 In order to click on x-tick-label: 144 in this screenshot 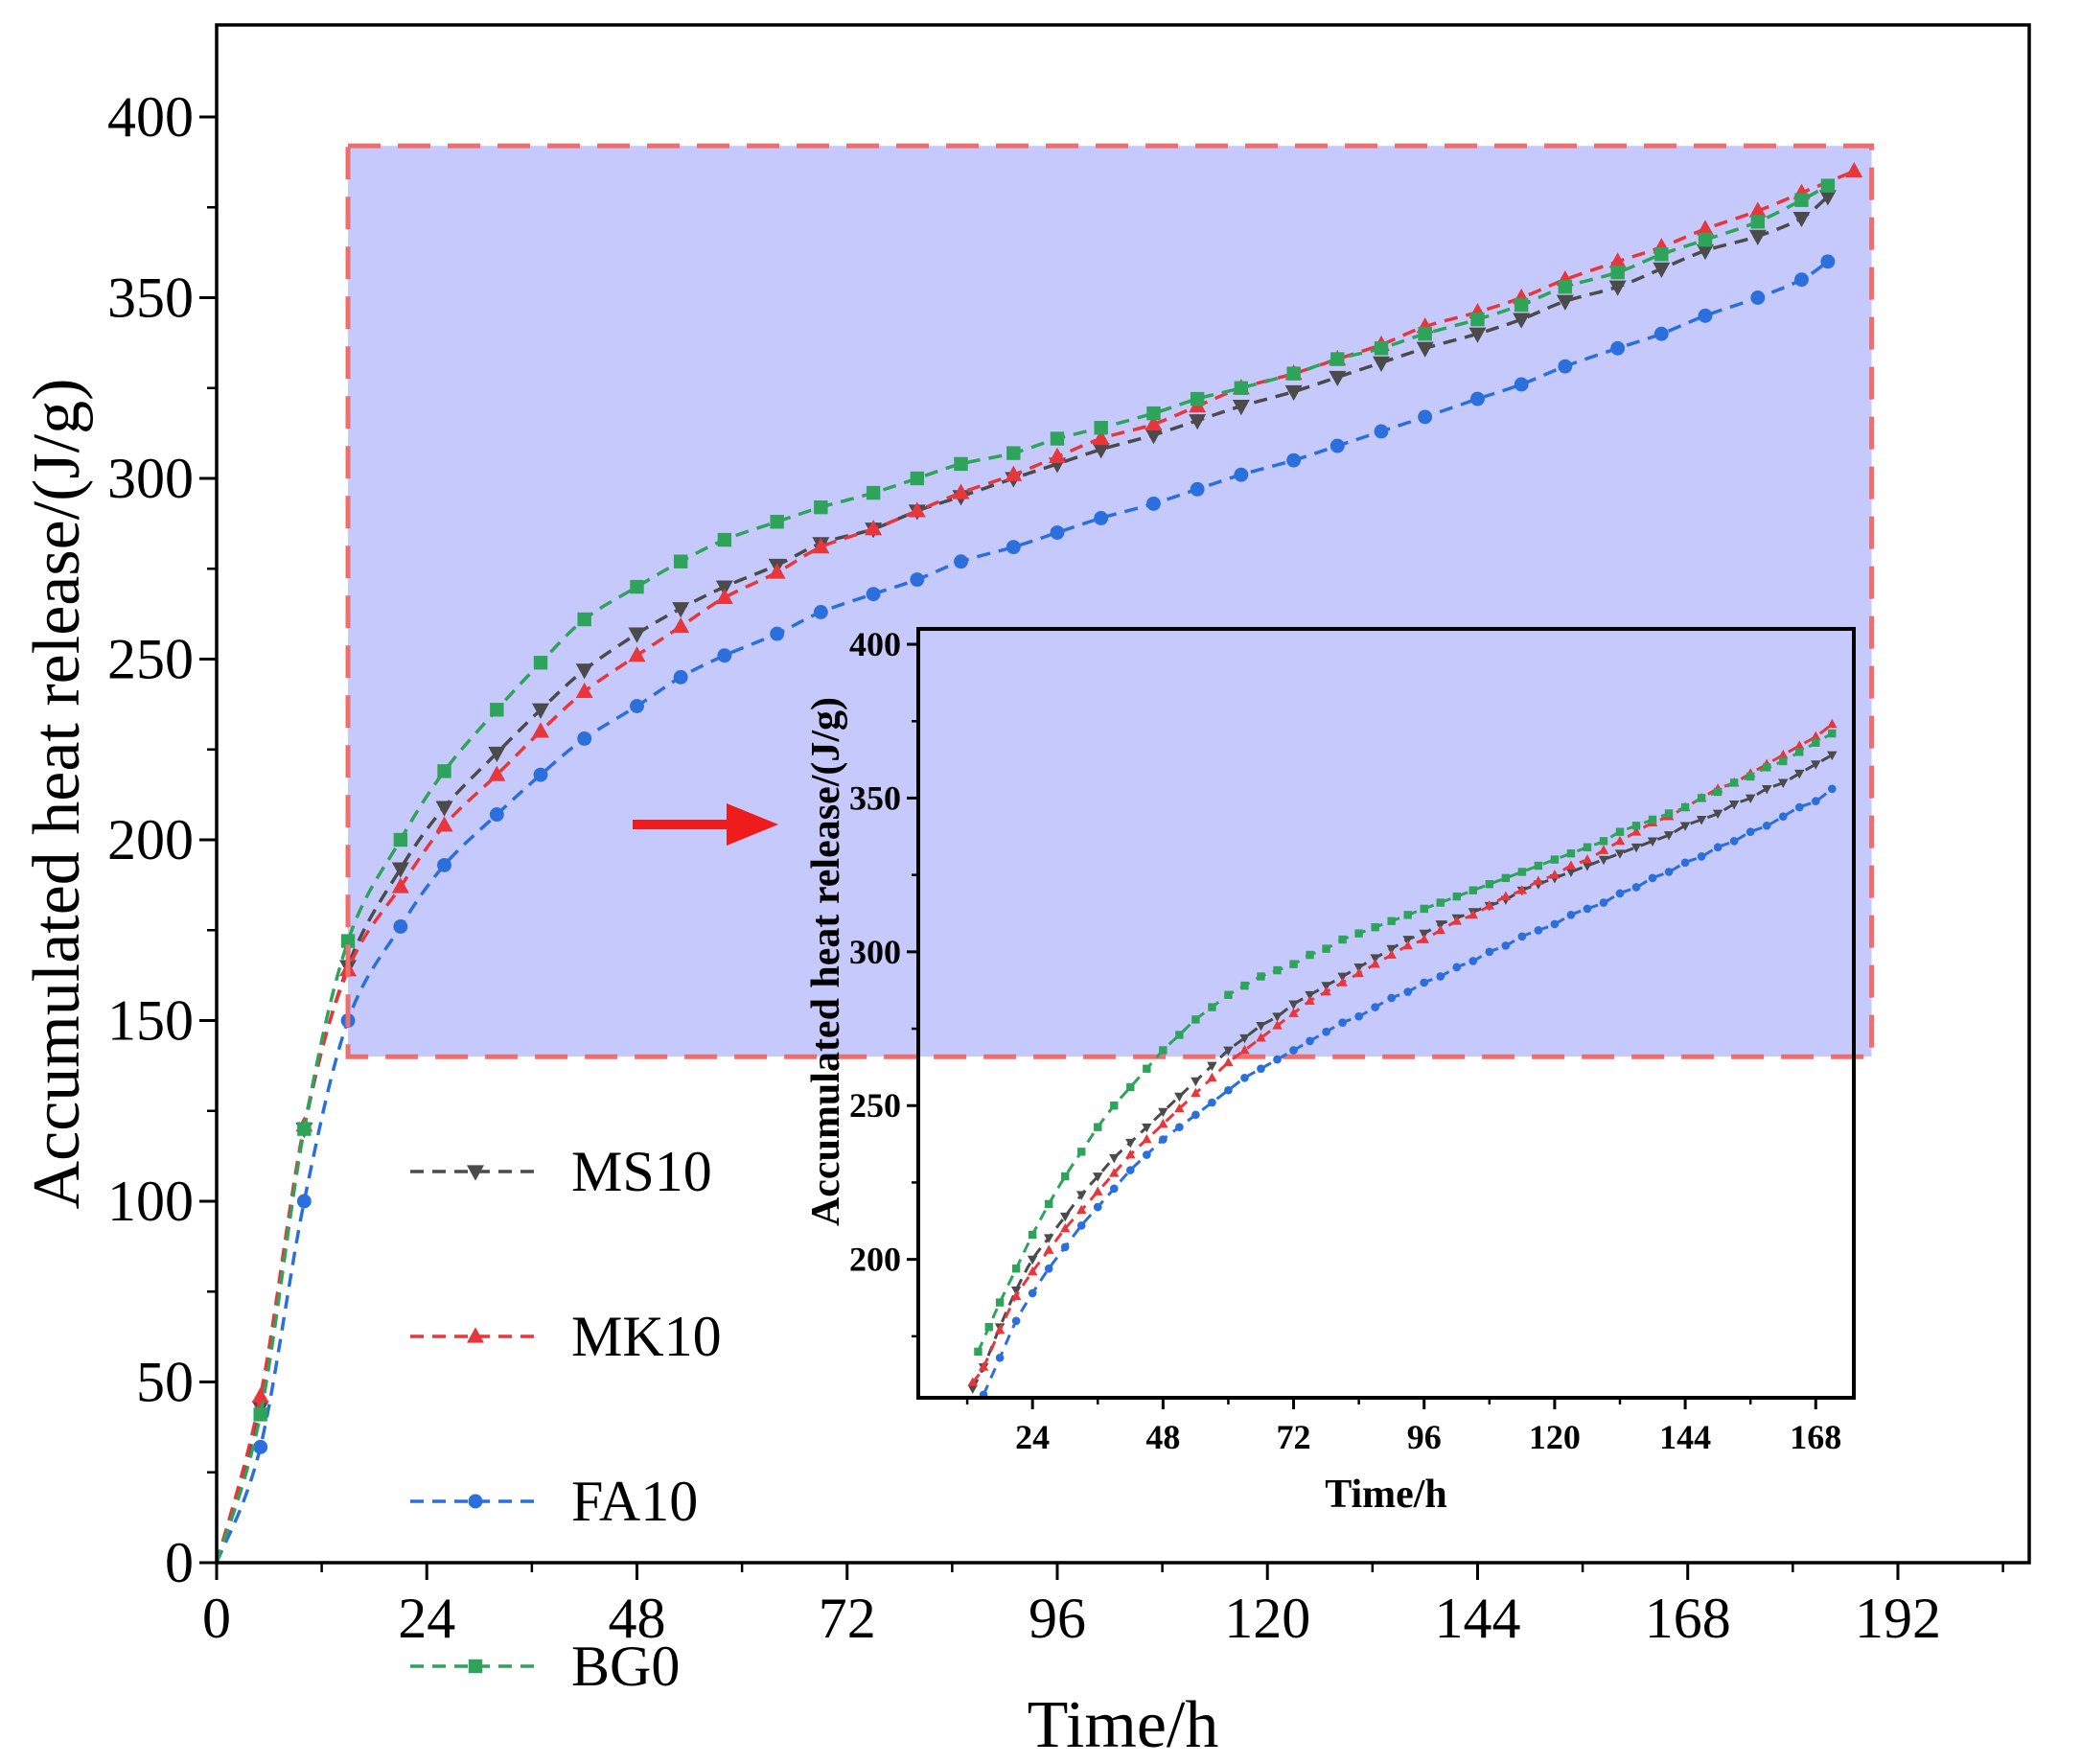, I will do `click(1477, 1618)`.